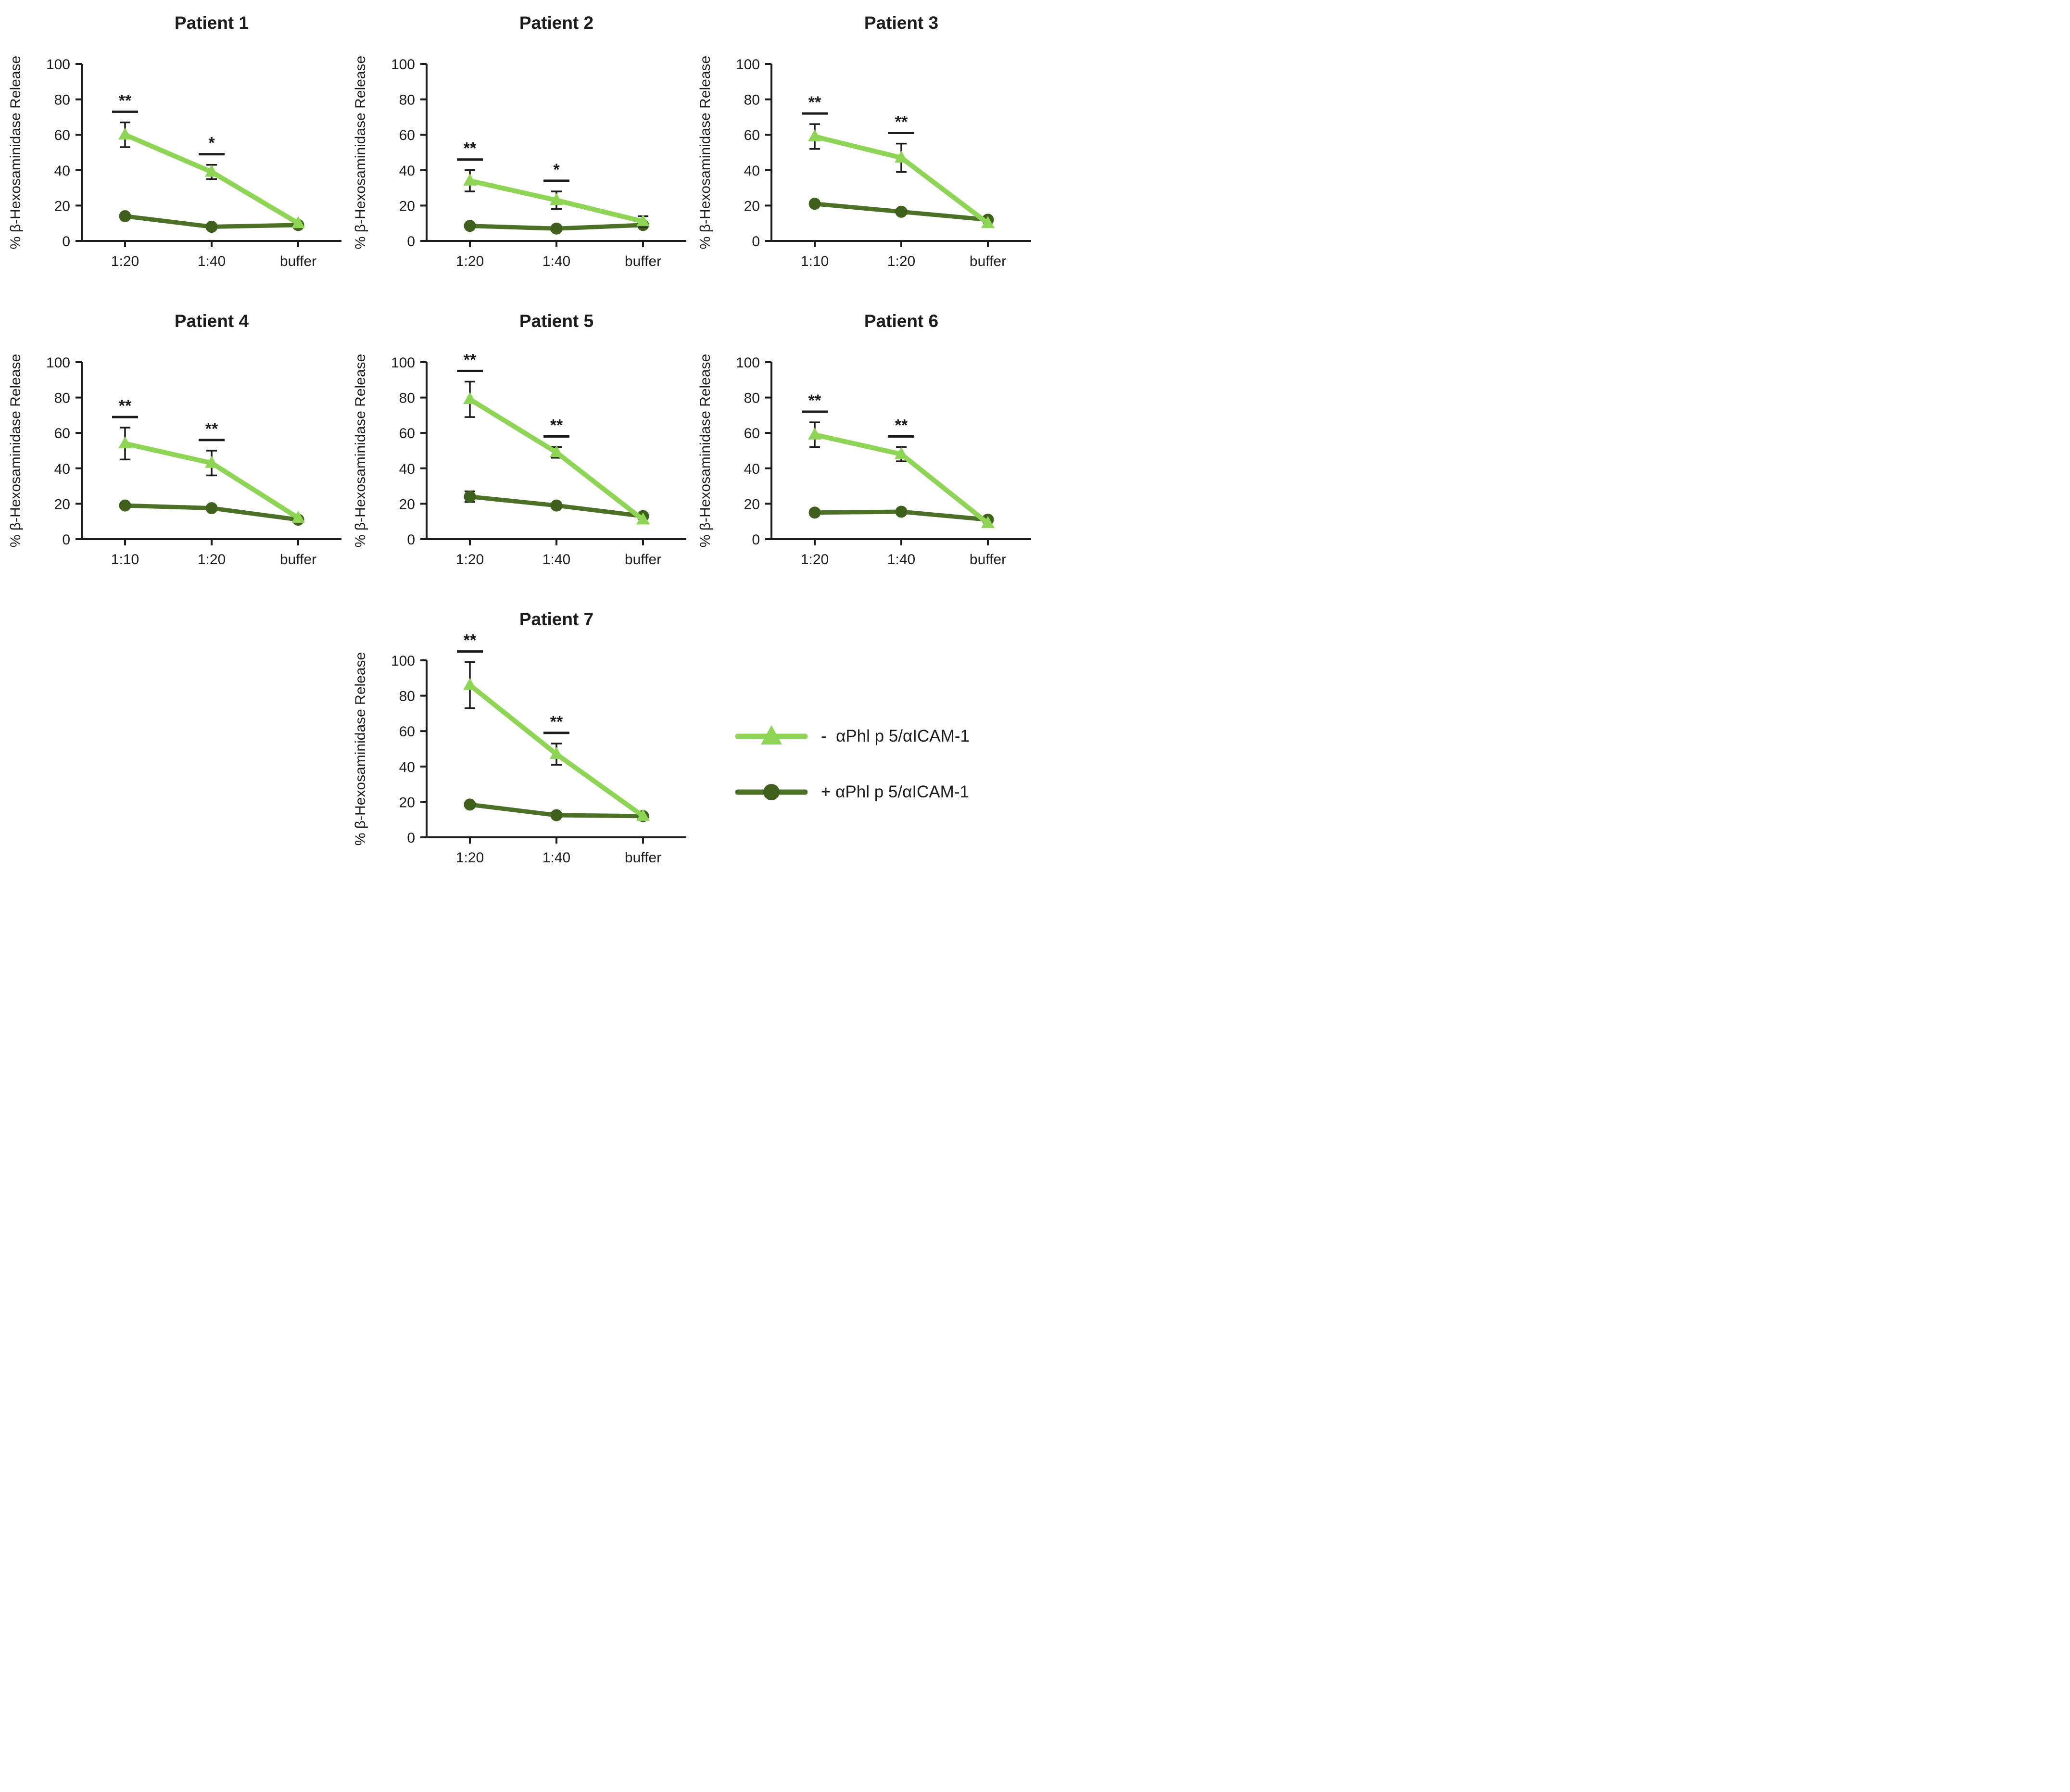 The width and height of the screenshot is (2070, 1792). I want to click on legend-item: + αPhl p 5/αICAM-1, so click(885, 793).